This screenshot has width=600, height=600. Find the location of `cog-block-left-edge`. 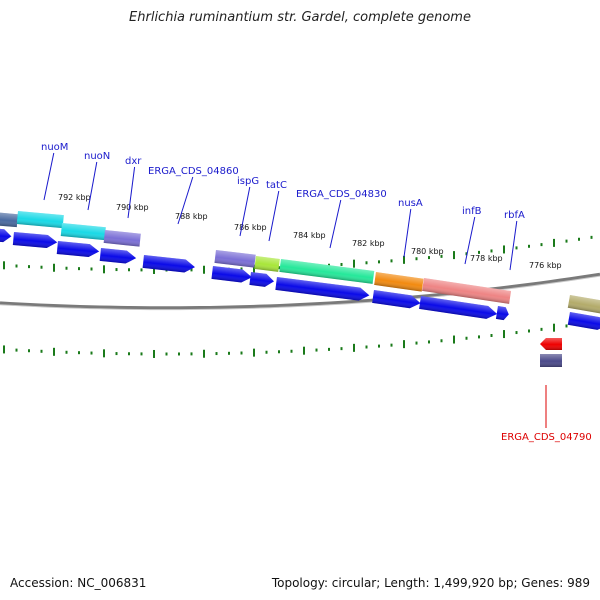

cog-block-left-edge is located at coordinates (9, 220).